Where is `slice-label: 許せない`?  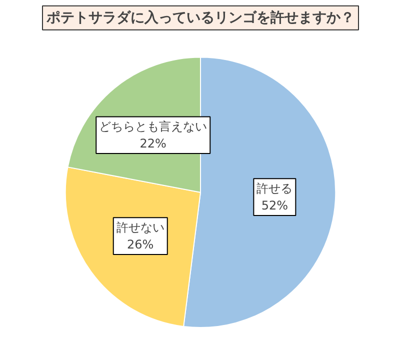
slice-label: 許せない is located at coordinates (140, 227).